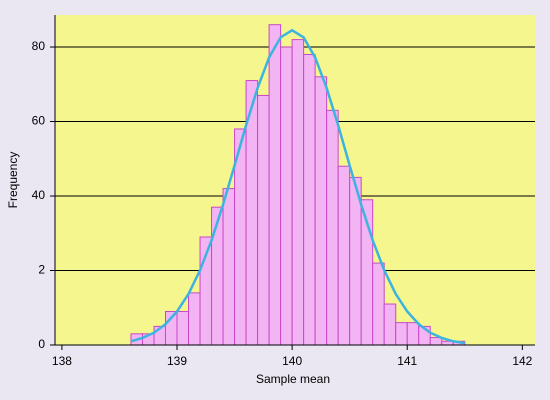 Image resolution: width=550 pixels, height=400 pixels. I want to click on x-tick-label: 138, so click(62, 361).